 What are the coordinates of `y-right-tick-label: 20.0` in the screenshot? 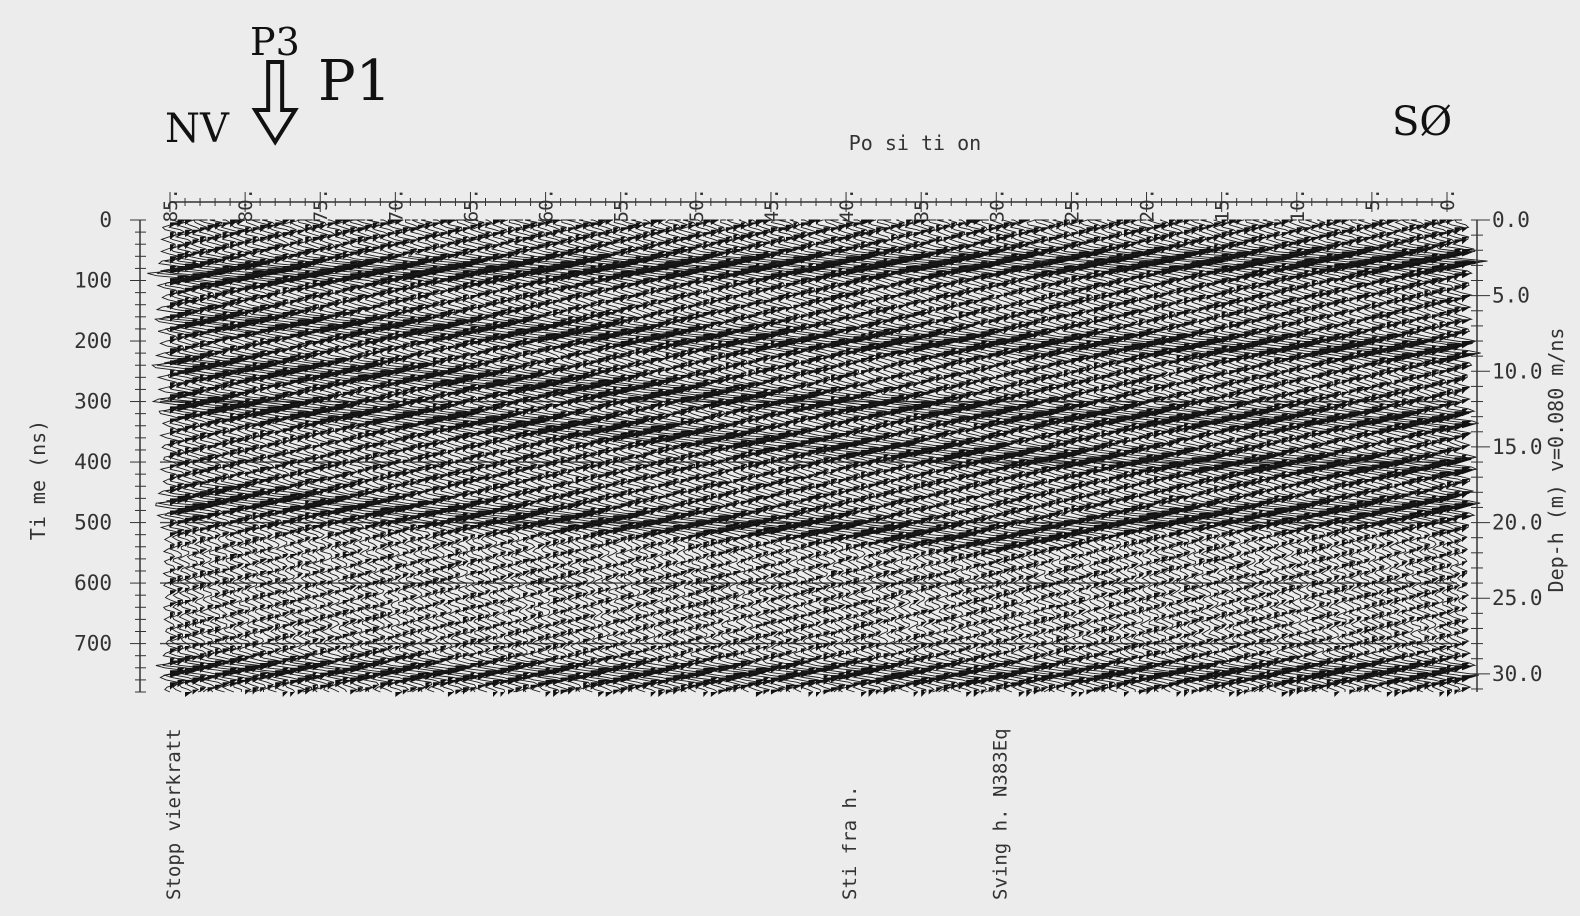 It's located at (1517, 523).